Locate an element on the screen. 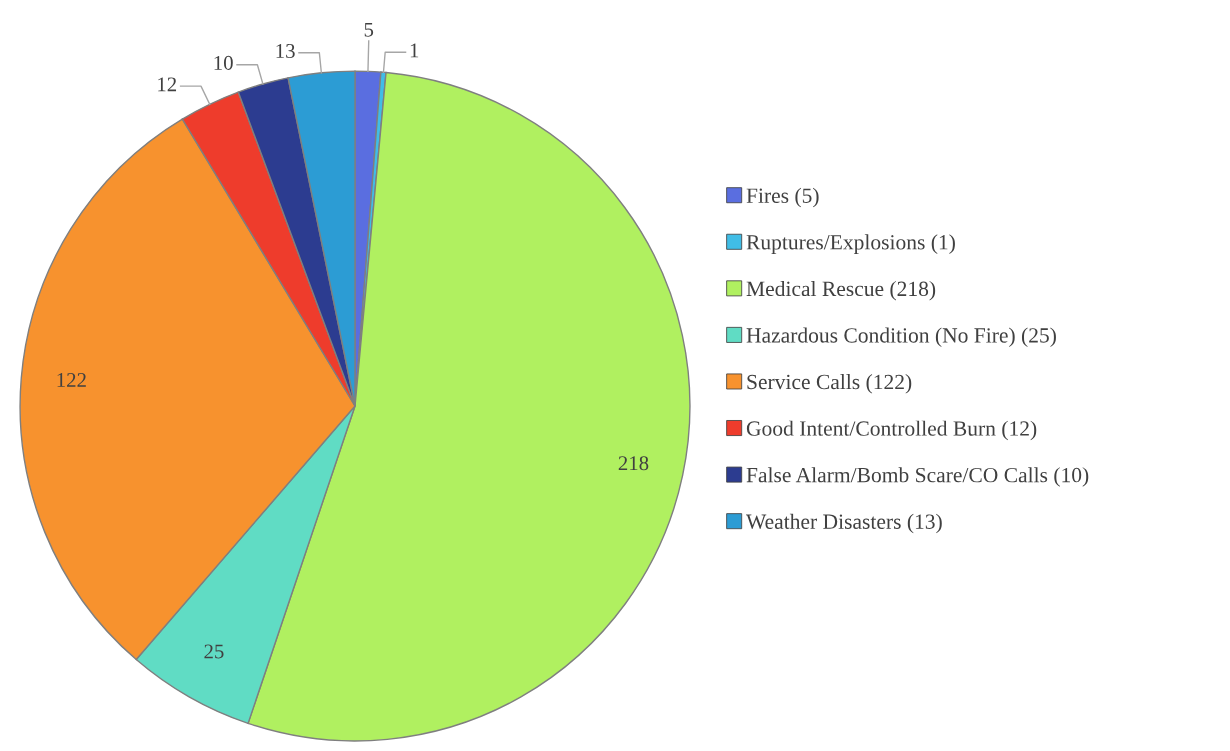  legend-label: Ruptures/Explosions (1) is located at coordinates (850, 244).